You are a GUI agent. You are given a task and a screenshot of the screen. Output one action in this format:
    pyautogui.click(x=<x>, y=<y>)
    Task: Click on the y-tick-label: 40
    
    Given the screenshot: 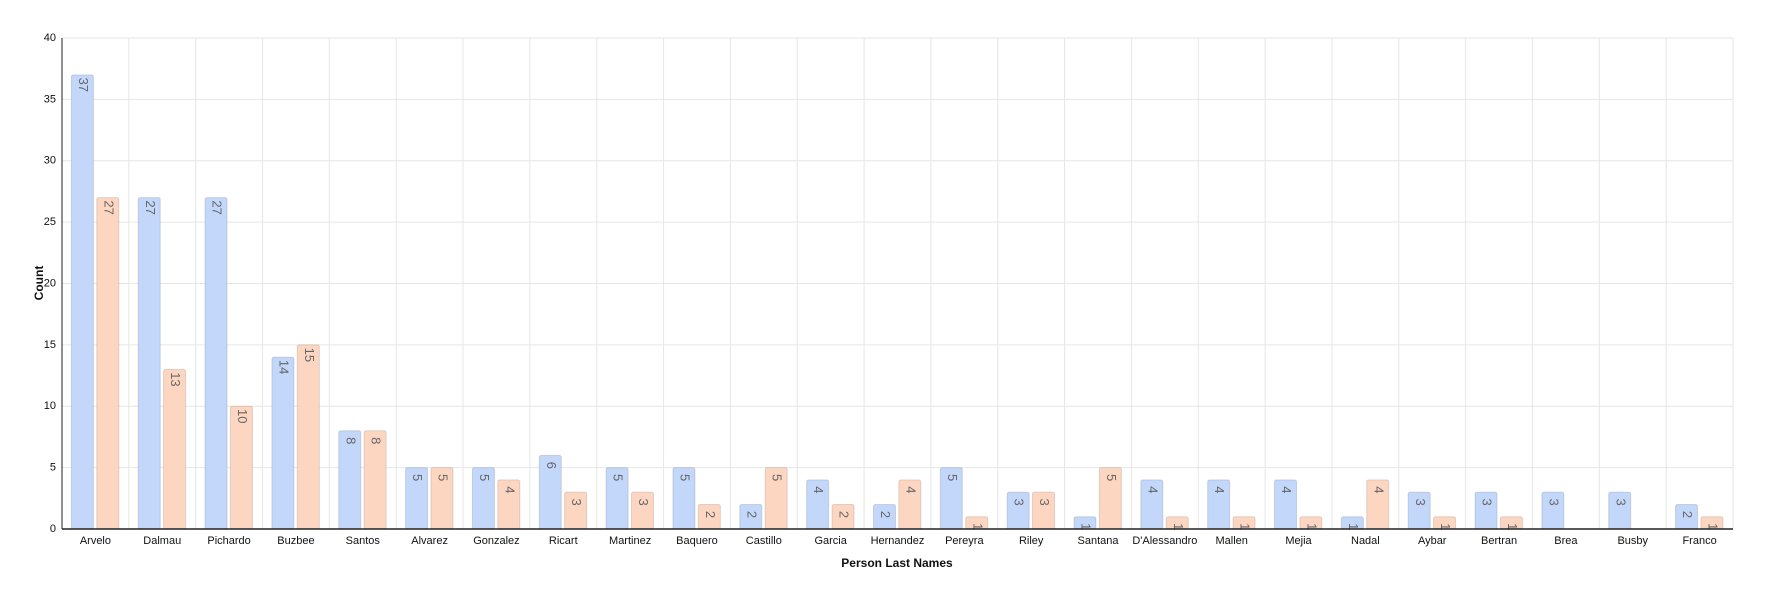 What is the action you would take?
    pyautogui.click(x=50, y=38)
    